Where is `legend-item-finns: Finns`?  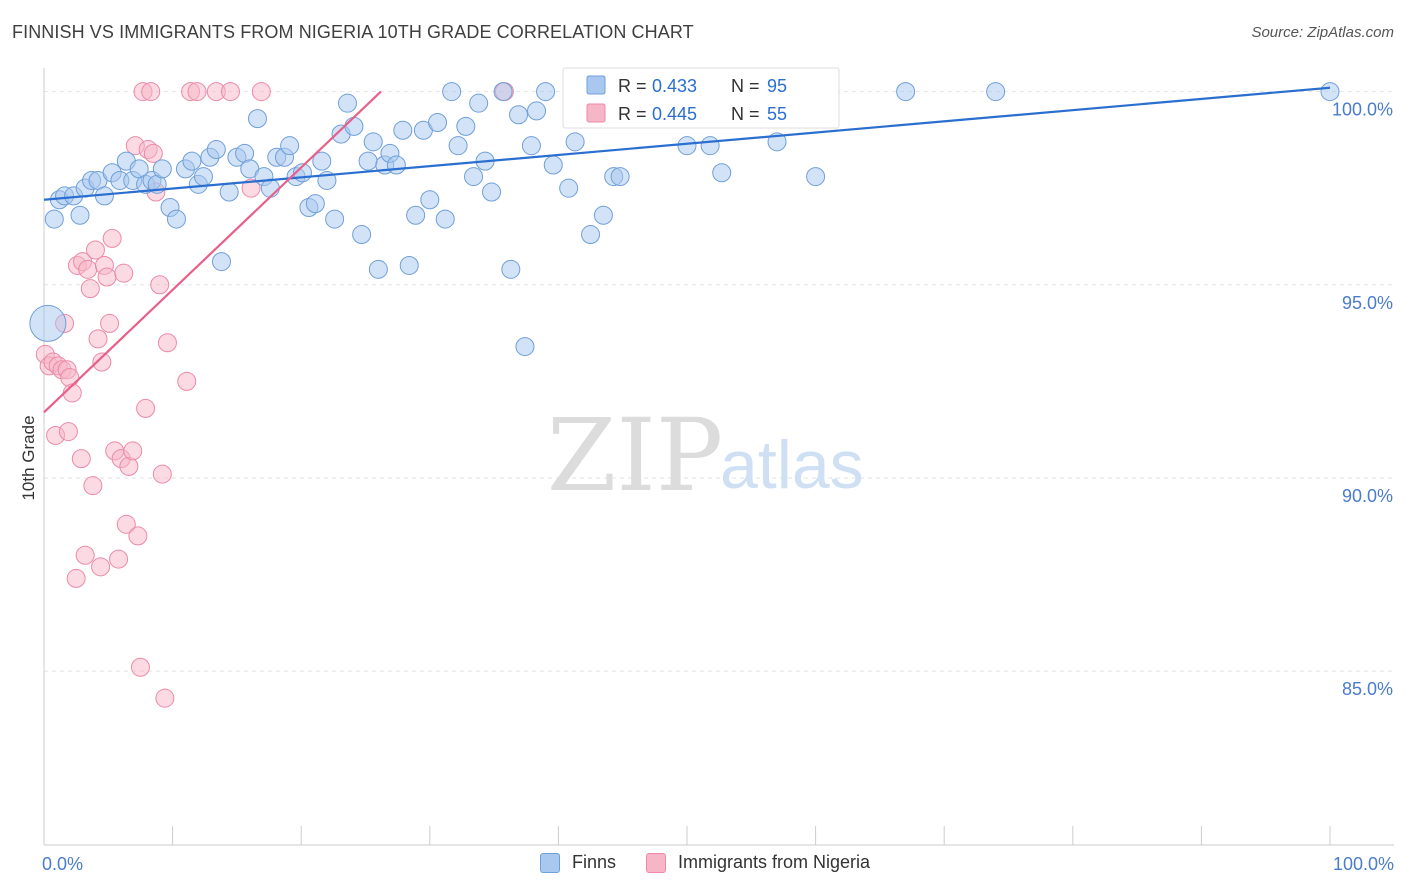 legend-item-finns: Finns is located at coordinates (578, 862).